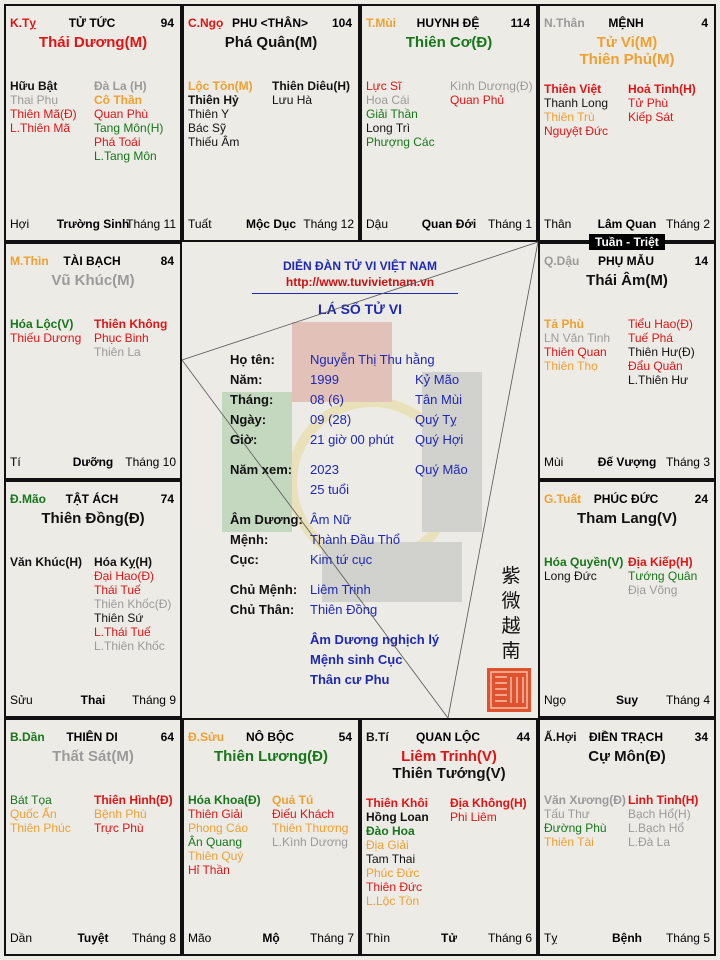 The image size is (720, 960). Describe the element at coordinates (571, 366) in the screenshot. I see `minor-star: Thiên Thọ` at that location.